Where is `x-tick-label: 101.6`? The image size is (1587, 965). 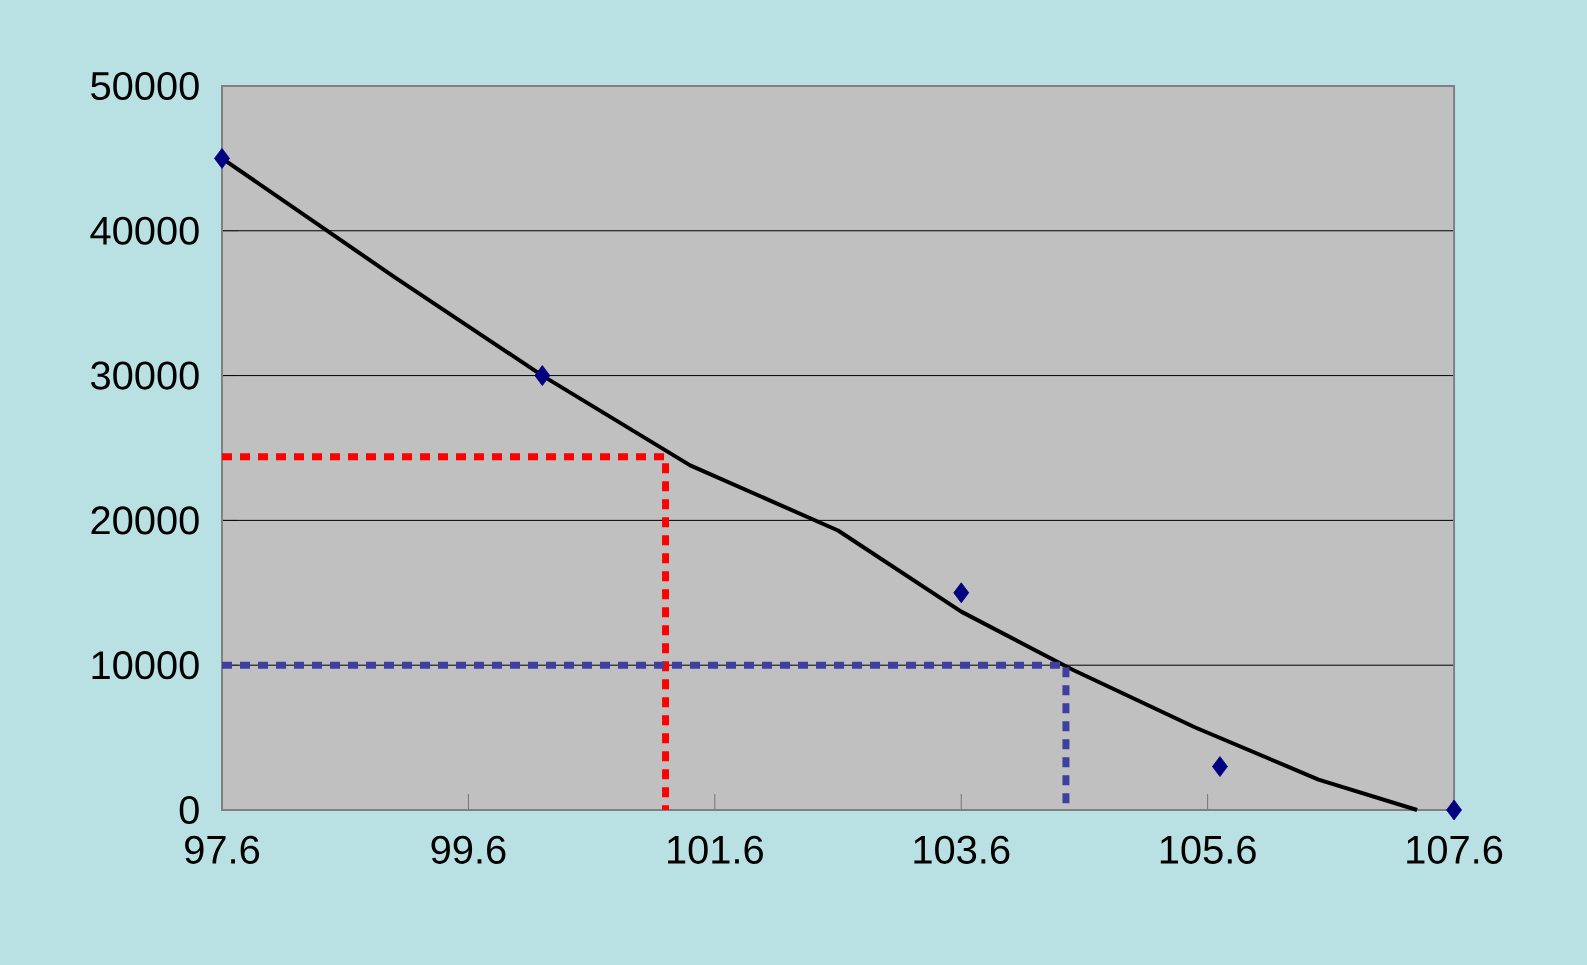
x-tick-label: 101.6 is located at coordinates (715, 849).